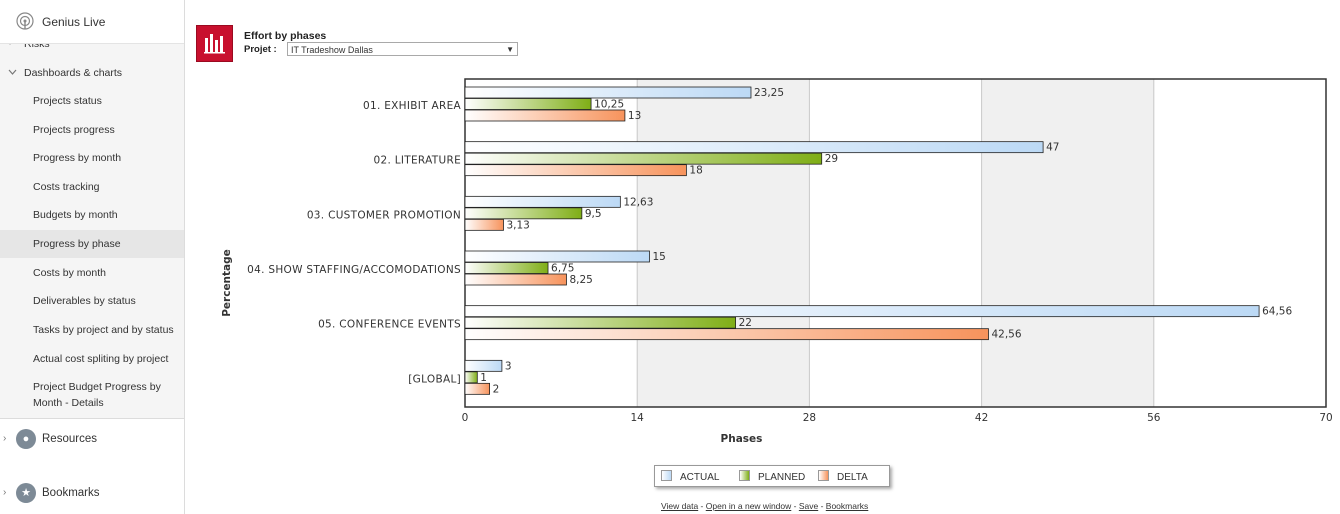 The width and height of the screenshot is (1340, 514). I want to click on sidebar-item-label: Projects progress, so click(74, 130).